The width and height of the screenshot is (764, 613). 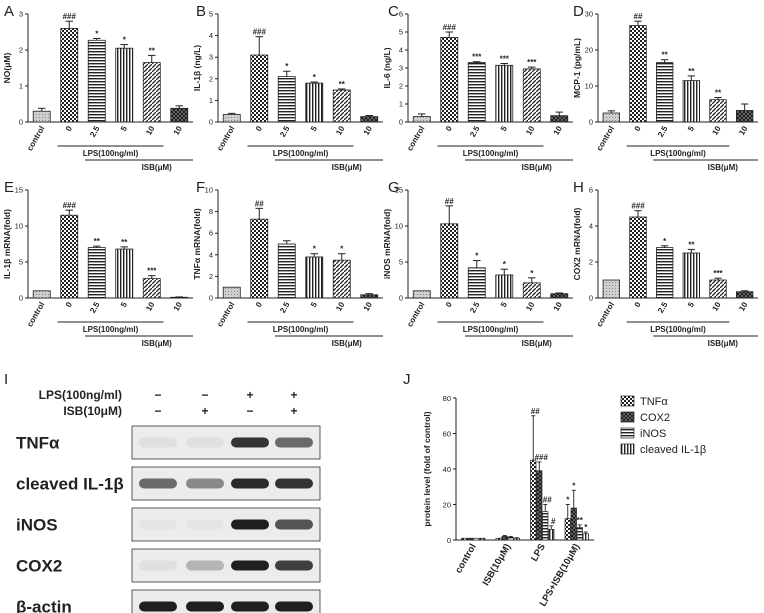 What do you see at coordinates (37, 525) in the screenshot?
I see `band-label: iNOS` at bounding box center [37, 525].